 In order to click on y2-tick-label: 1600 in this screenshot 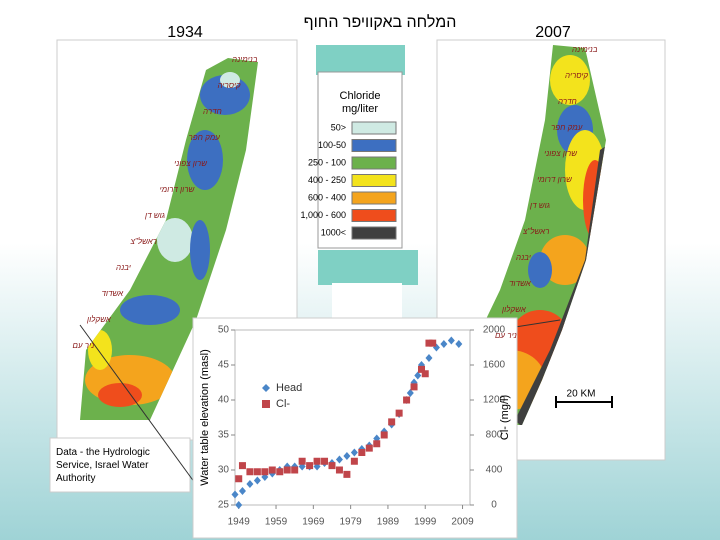, I will do `click(494, 365)`.